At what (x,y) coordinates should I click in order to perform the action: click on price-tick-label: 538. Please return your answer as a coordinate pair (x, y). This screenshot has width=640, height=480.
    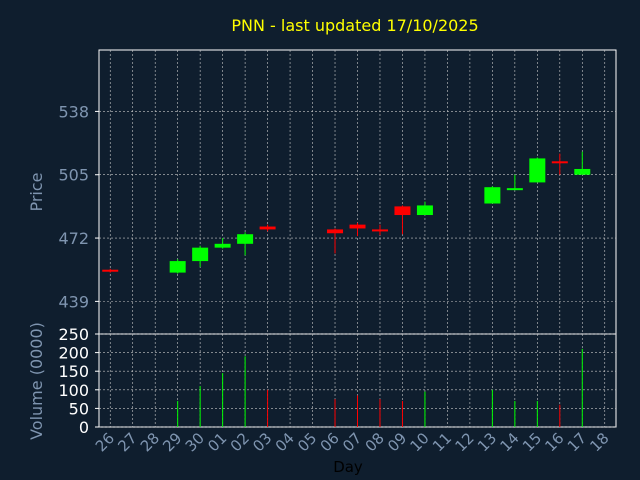
    Looking at the image, I should click on (73, 111).